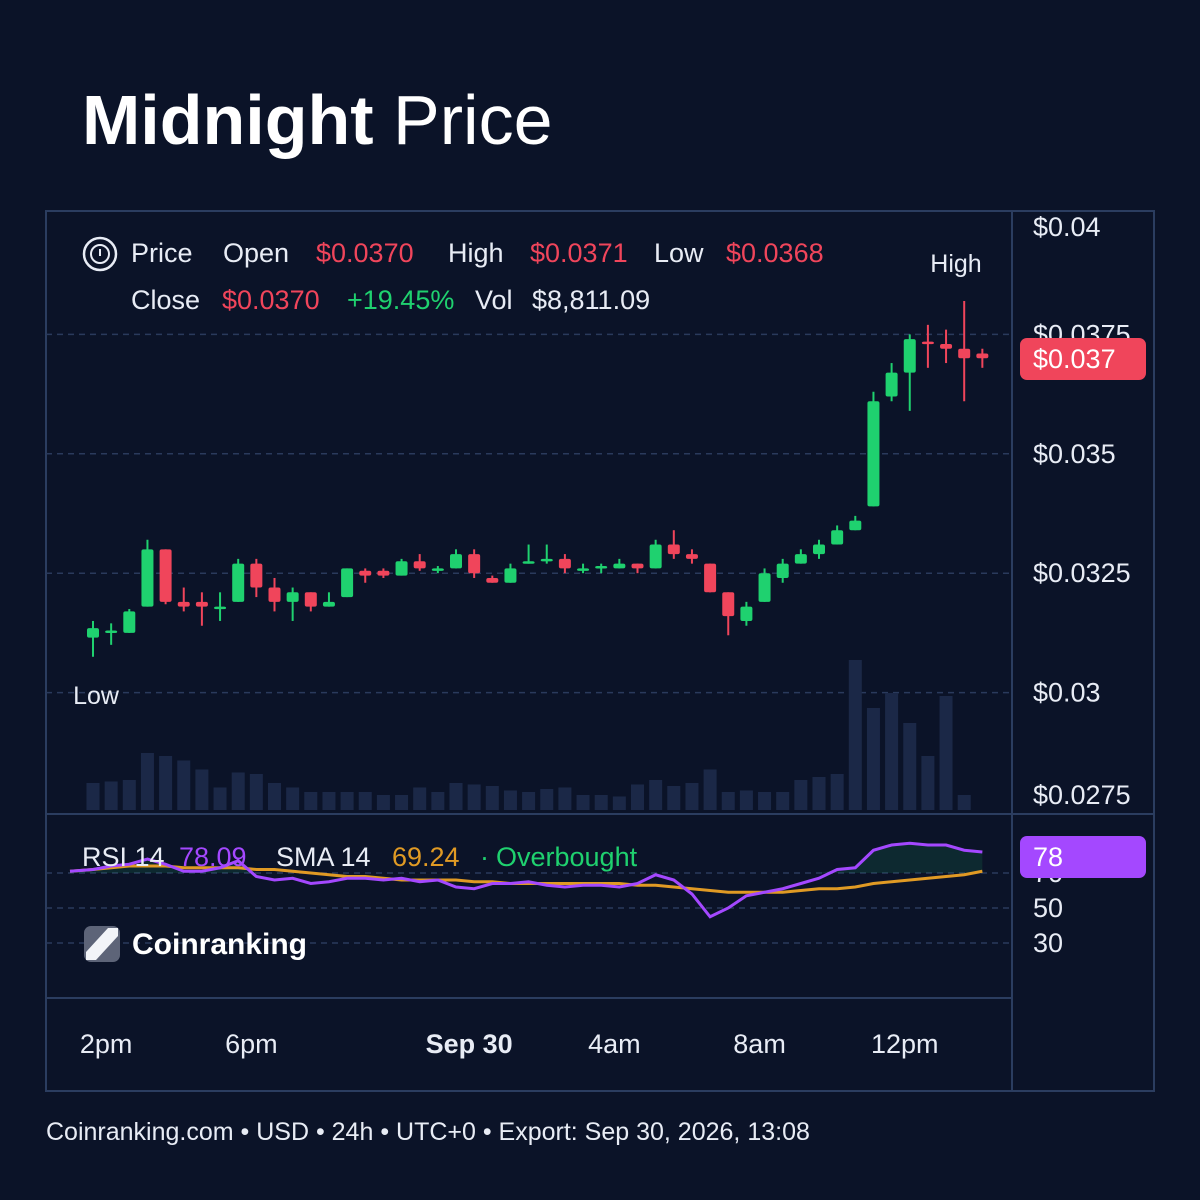 This screenshot has height=1200, width=1200. What do you see at coordinates (494, 300) in the screenshot?
I see `vol-label: Vol` at bounding box center [494, 300].